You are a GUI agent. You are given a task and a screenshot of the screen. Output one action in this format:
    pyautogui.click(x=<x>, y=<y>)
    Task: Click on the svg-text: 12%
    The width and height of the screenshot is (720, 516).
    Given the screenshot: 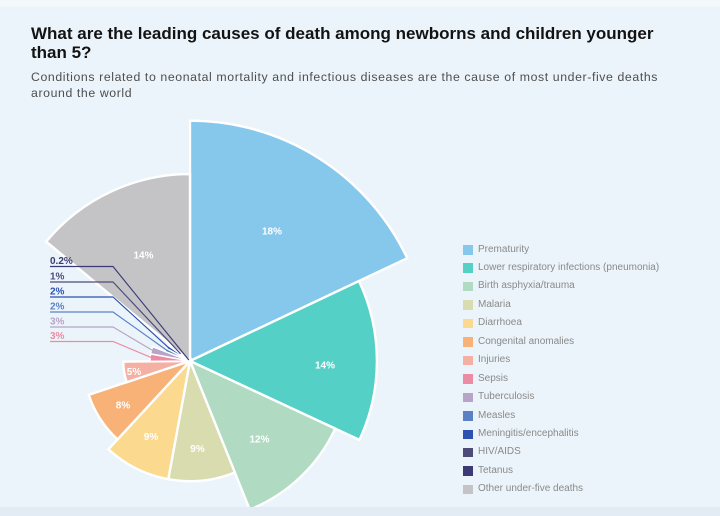 What is the action you would take?
    pyautogui.click(x=259, y=440)
    